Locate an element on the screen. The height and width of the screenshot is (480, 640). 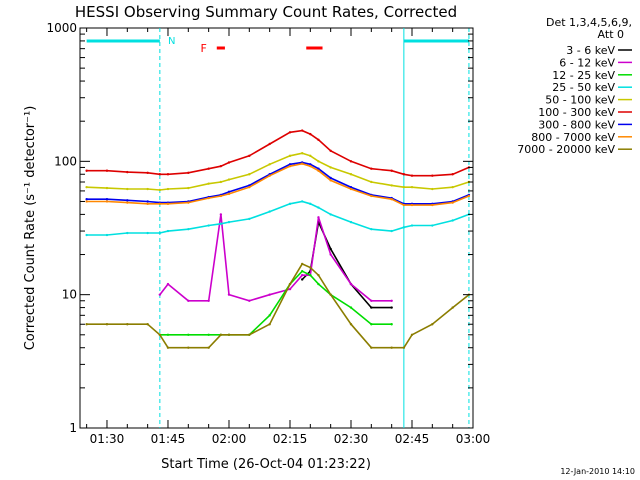
legend-label: 3 - 6 keV is located at coordinates (590, 50).